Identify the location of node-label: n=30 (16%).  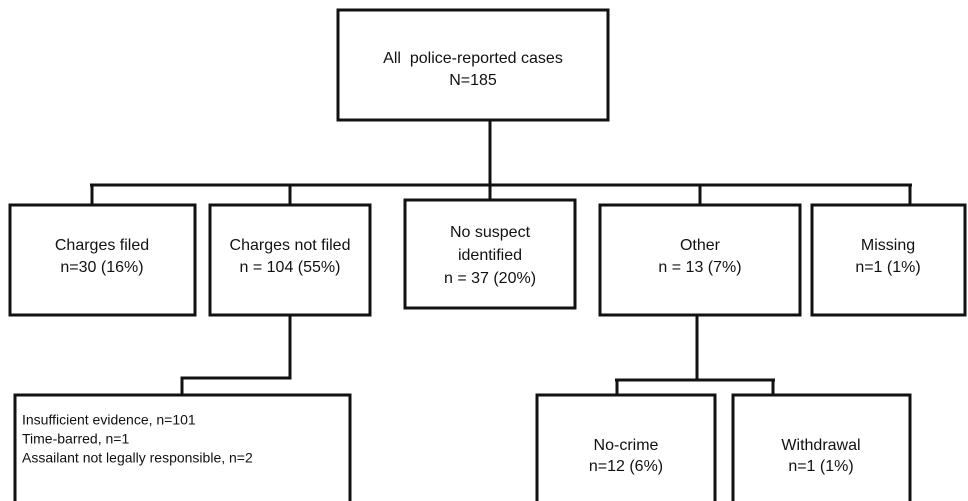
(101, 267).